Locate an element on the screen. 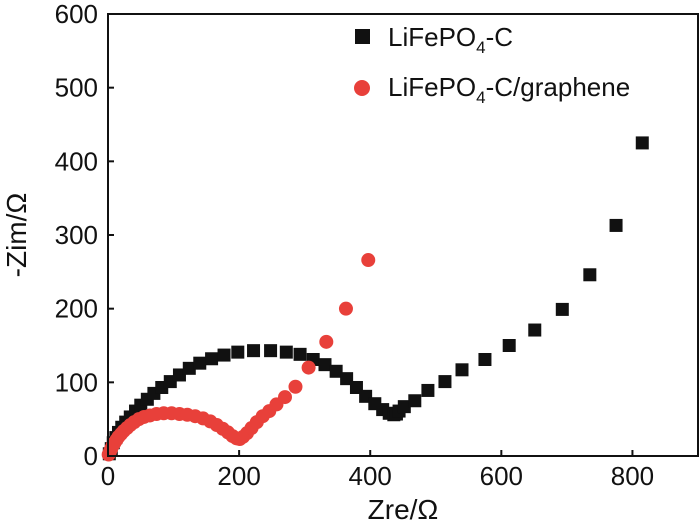 This screenshot has width=700, height=525. legend-label-lifepo4-c-graphene: LiFePO4-C/graphene is located at coordinates (509, 89).